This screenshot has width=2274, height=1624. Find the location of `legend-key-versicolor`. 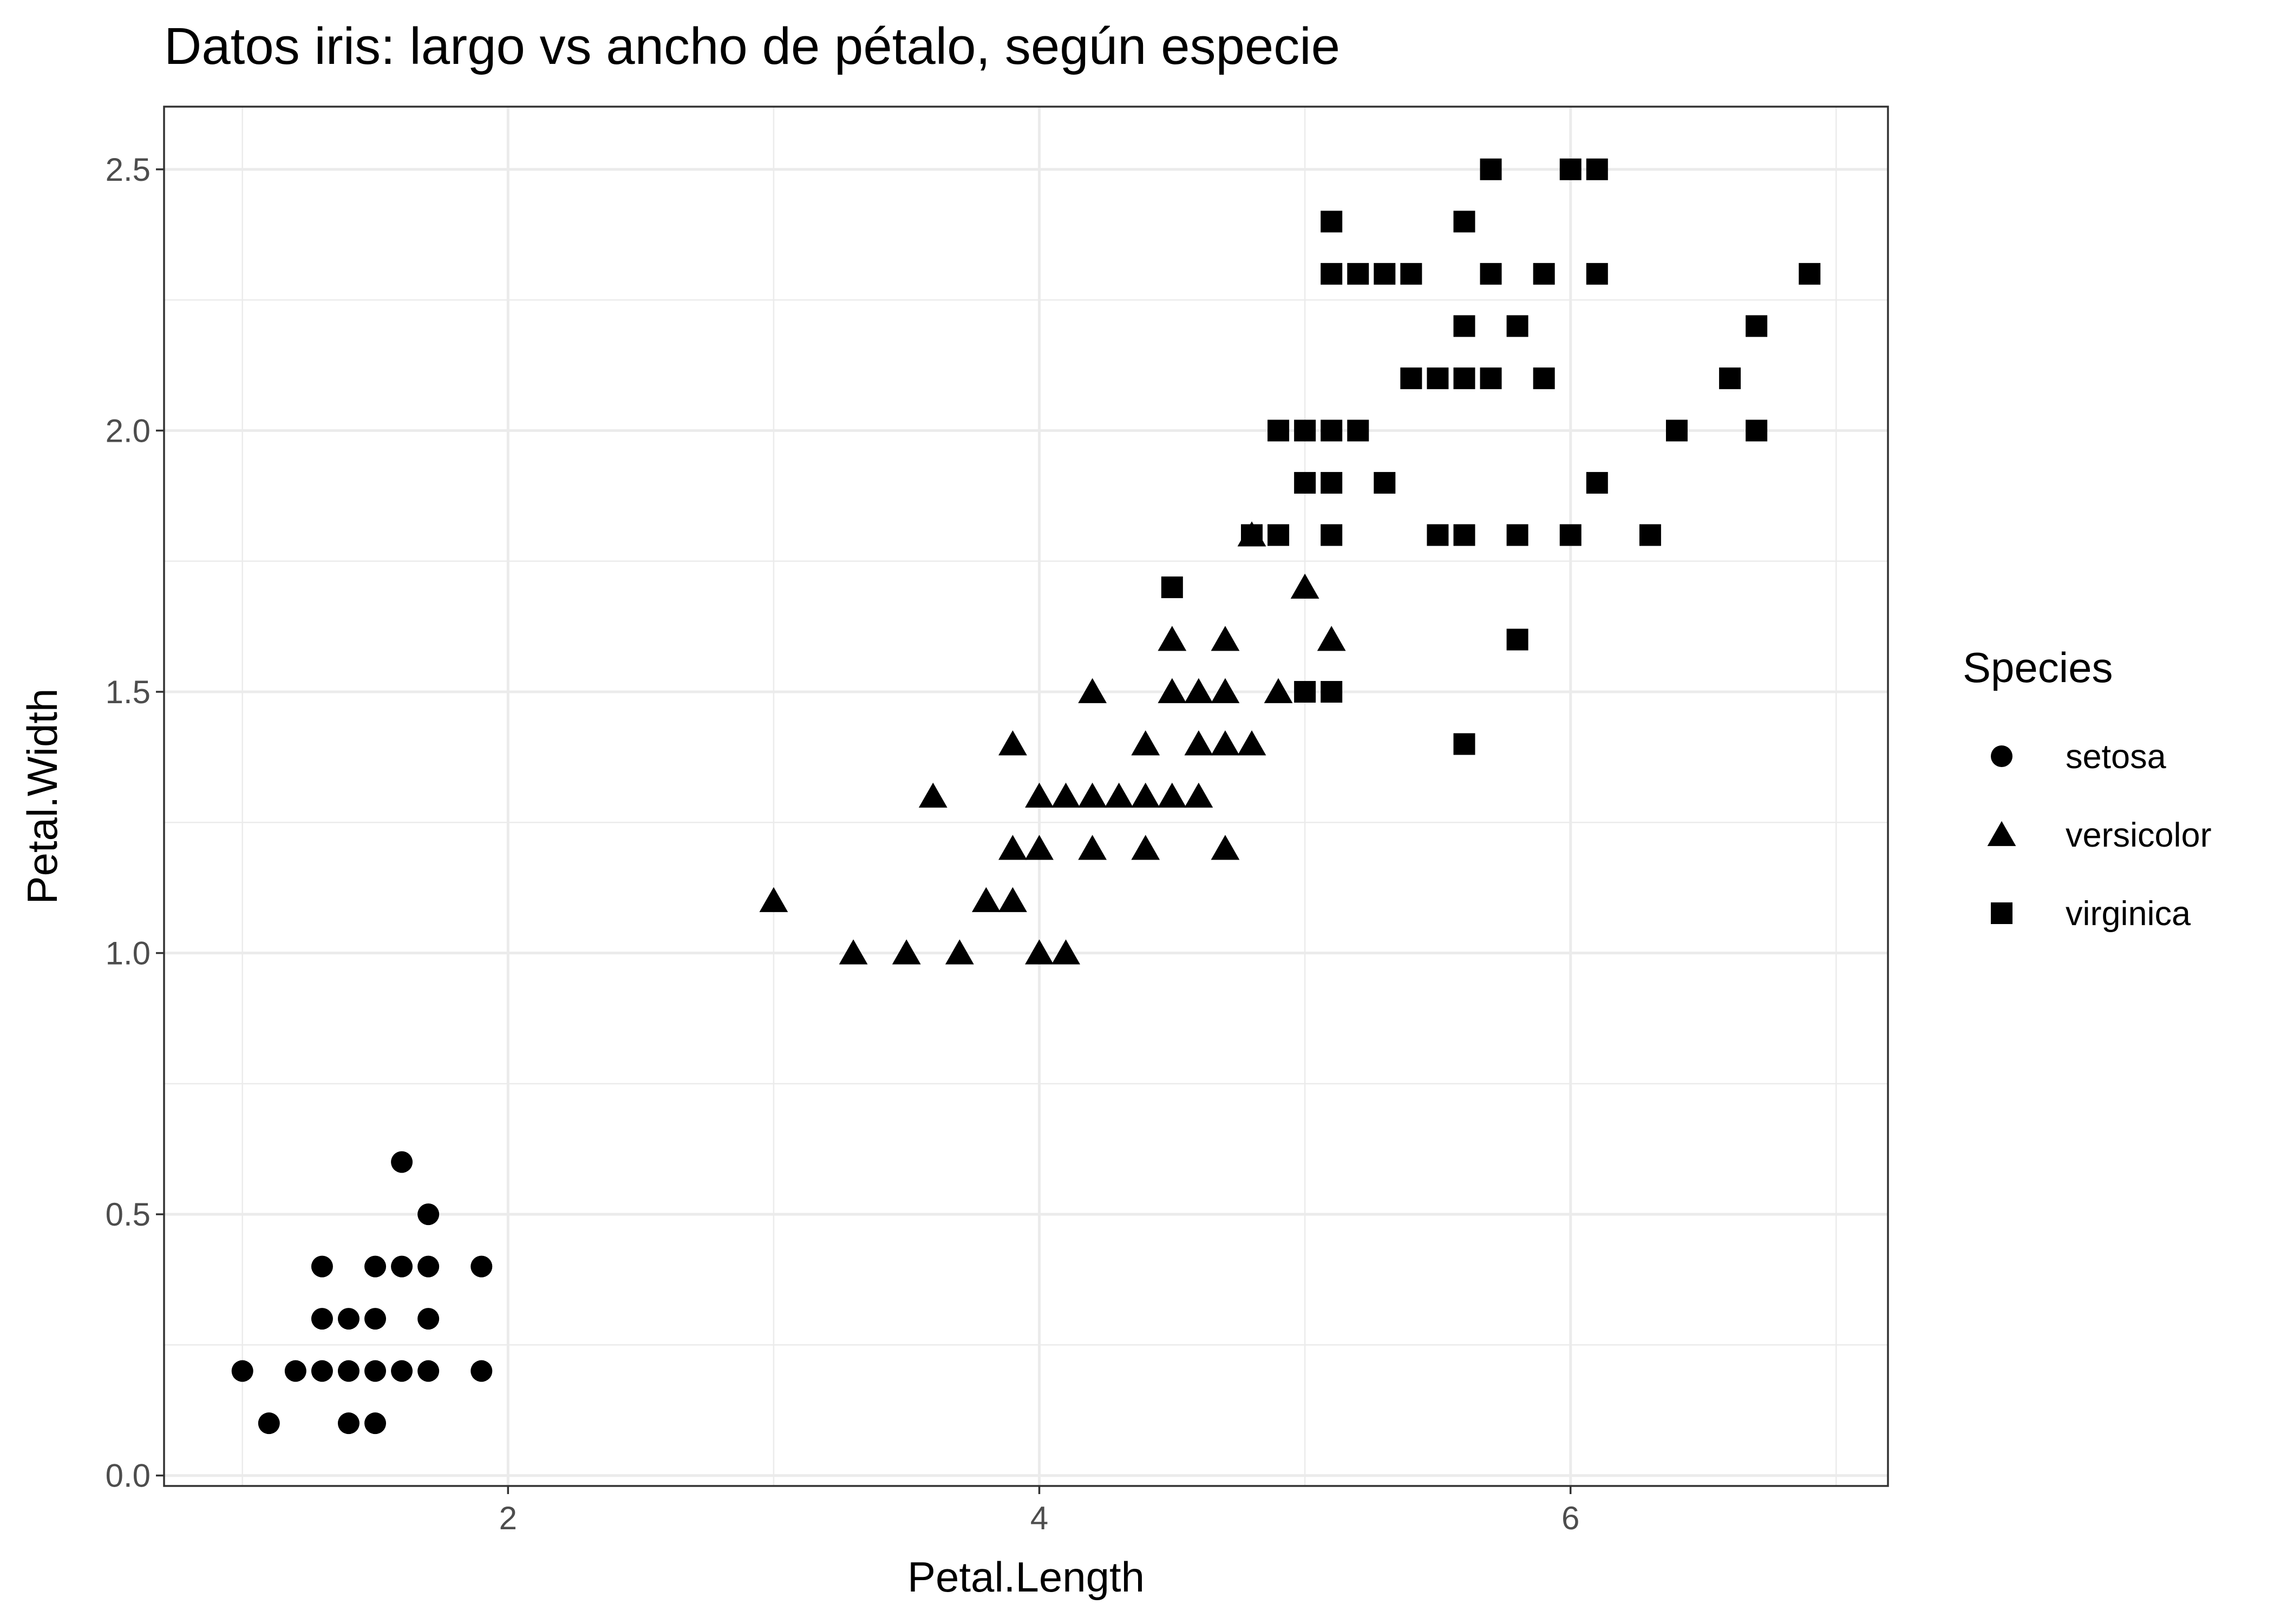

legend-key-versicolor is located at coordinates (2002, 834).